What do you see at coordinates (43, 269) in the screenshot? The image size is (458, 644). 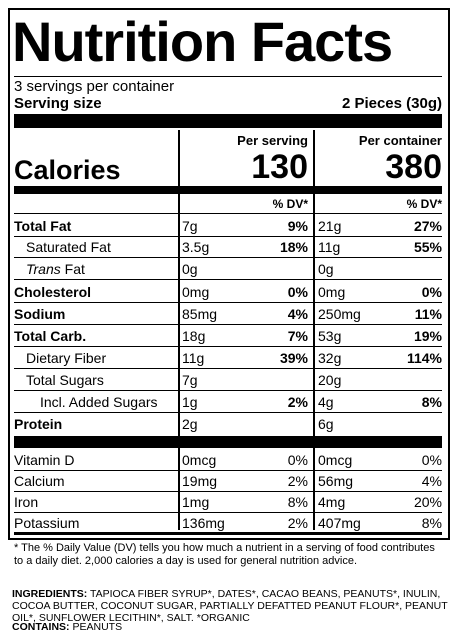 I see `nutrient-name-italic: Trans` at bounding box center [43, 269].